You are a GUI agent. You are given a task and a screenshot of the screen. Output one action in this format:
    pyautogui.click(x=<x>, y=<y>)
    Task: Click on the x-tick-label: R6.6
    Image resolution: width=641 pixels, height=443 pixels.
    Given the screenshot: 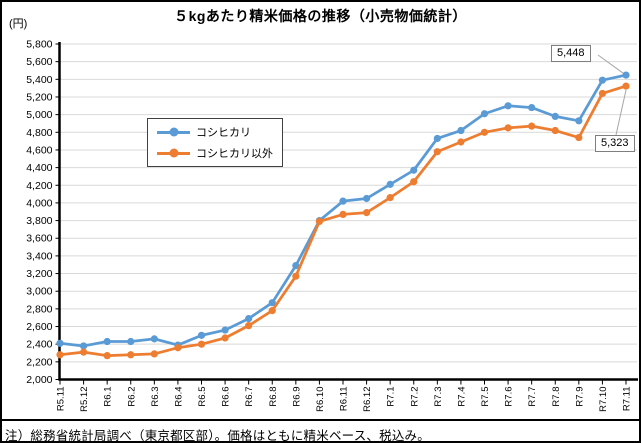 What is the action you would take?
    pyautogui.click(x=226, y=397)
    